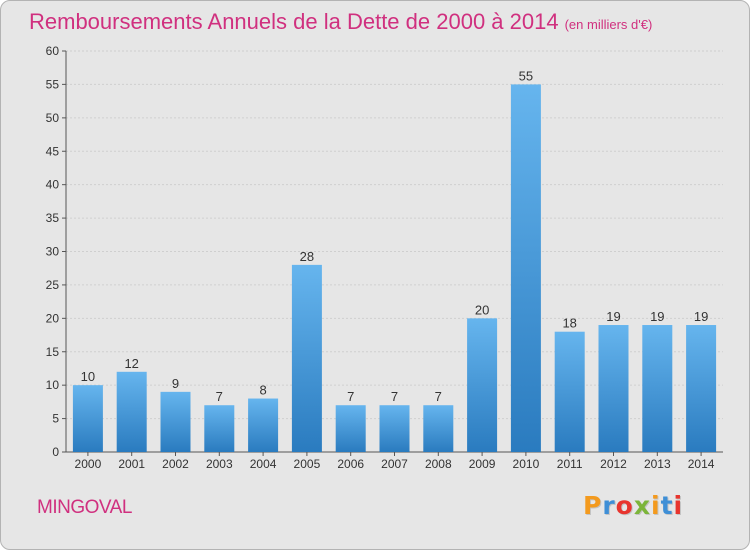 The image size is (750, 550). I want to click on logo-letter: o, so click(624, 505).